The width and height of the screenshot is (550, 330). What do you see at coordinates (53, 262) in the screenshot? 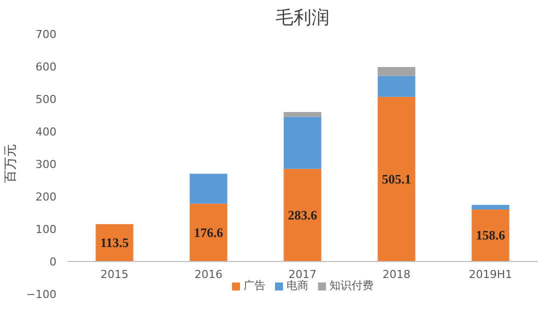
I see `y-tick-label: 0` at bounding box center [53, 262].